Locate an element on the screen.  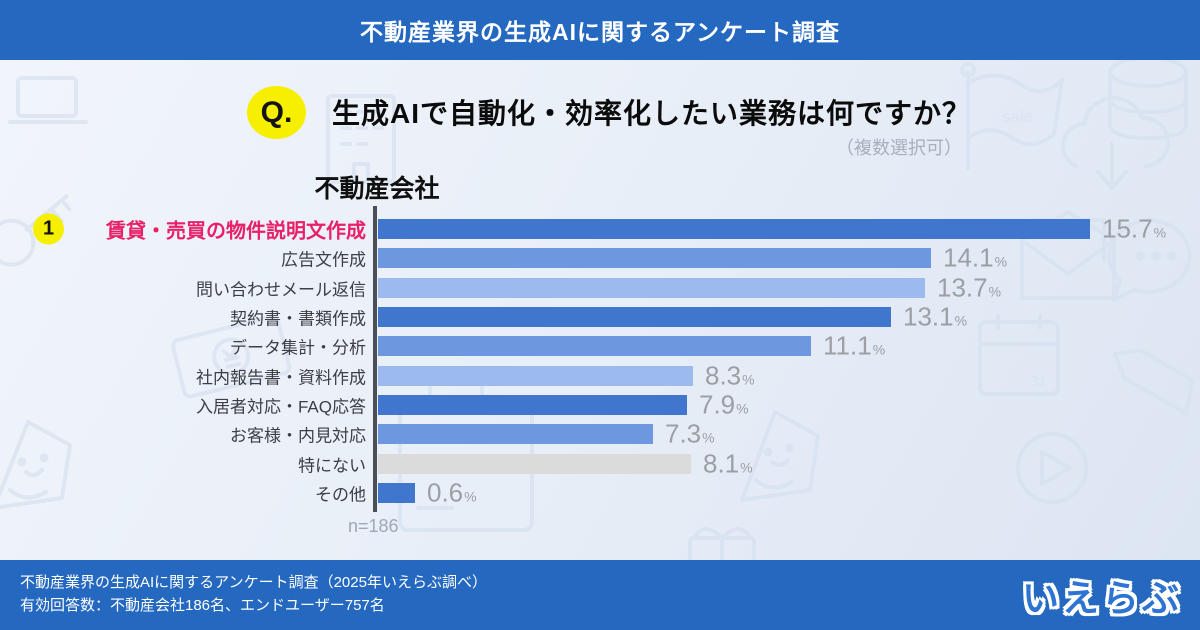
mascot-icon is located at coordinates (36, 465).